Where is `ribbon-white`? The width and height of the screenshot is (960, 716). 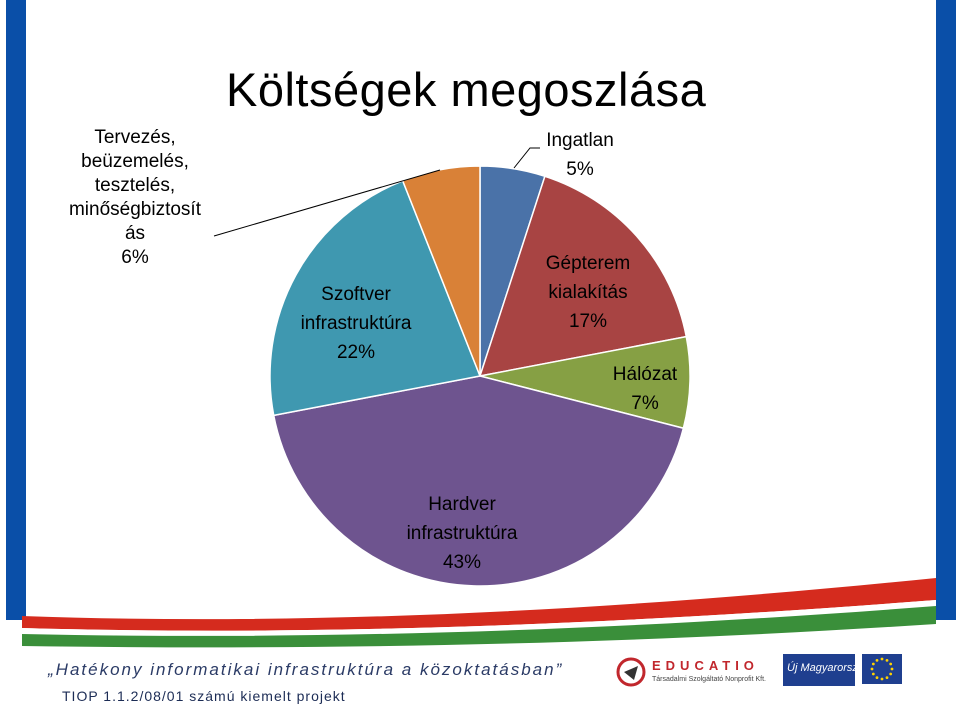
ribbon-white is located at coordinates (479, 618).